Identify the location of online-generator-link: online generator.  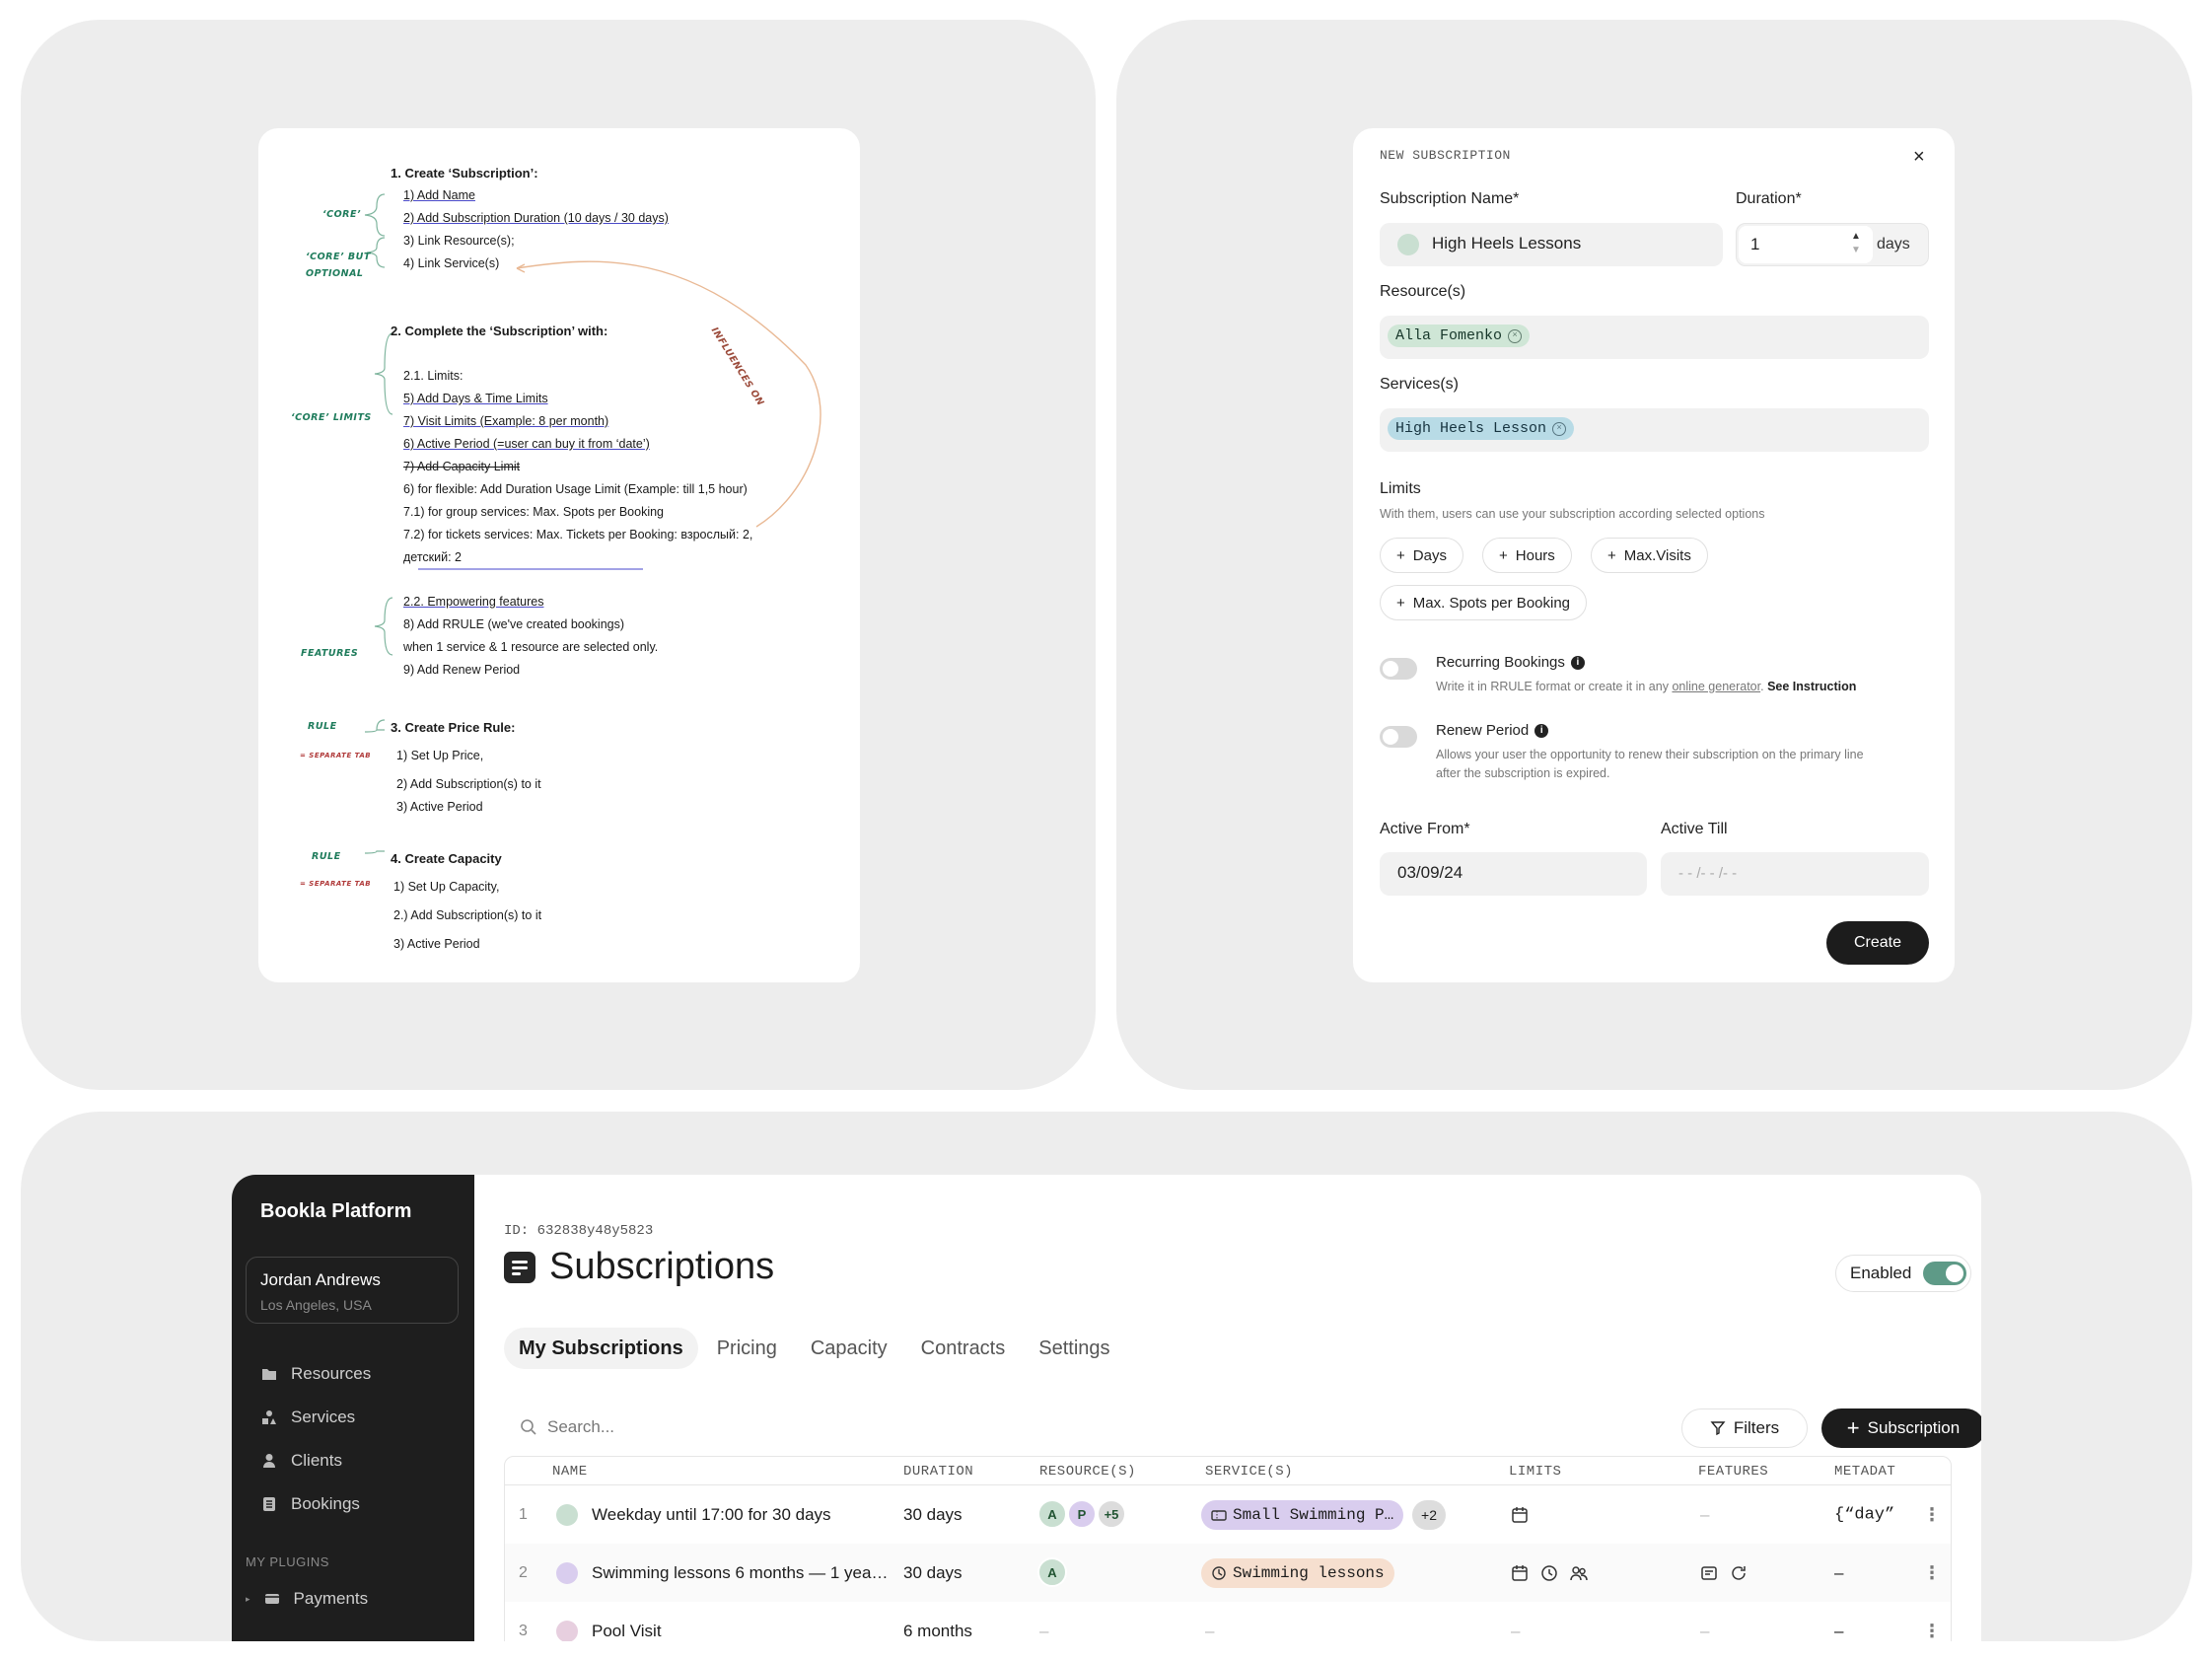
(1716, 687).